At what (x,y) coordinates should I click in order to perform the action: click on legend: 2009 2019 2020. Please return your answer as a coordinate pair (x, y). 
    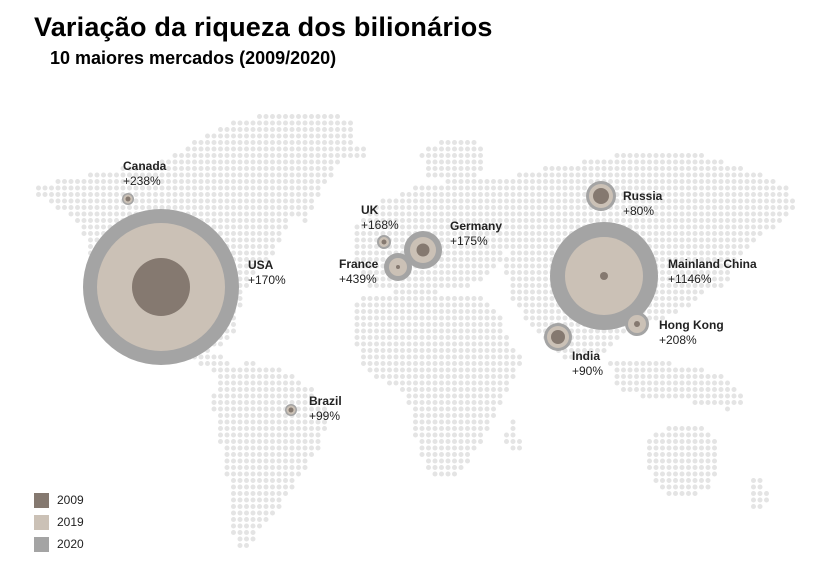
    Looking at the image, I should click on (59, 522).